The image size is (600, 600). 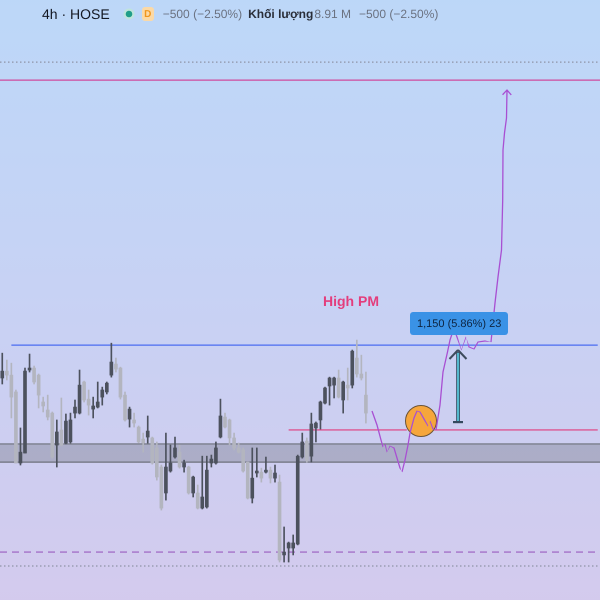 What do you see at coordinates (148, 14) in the screenshot?
I see `text: D` at bounding box center [148, 14].